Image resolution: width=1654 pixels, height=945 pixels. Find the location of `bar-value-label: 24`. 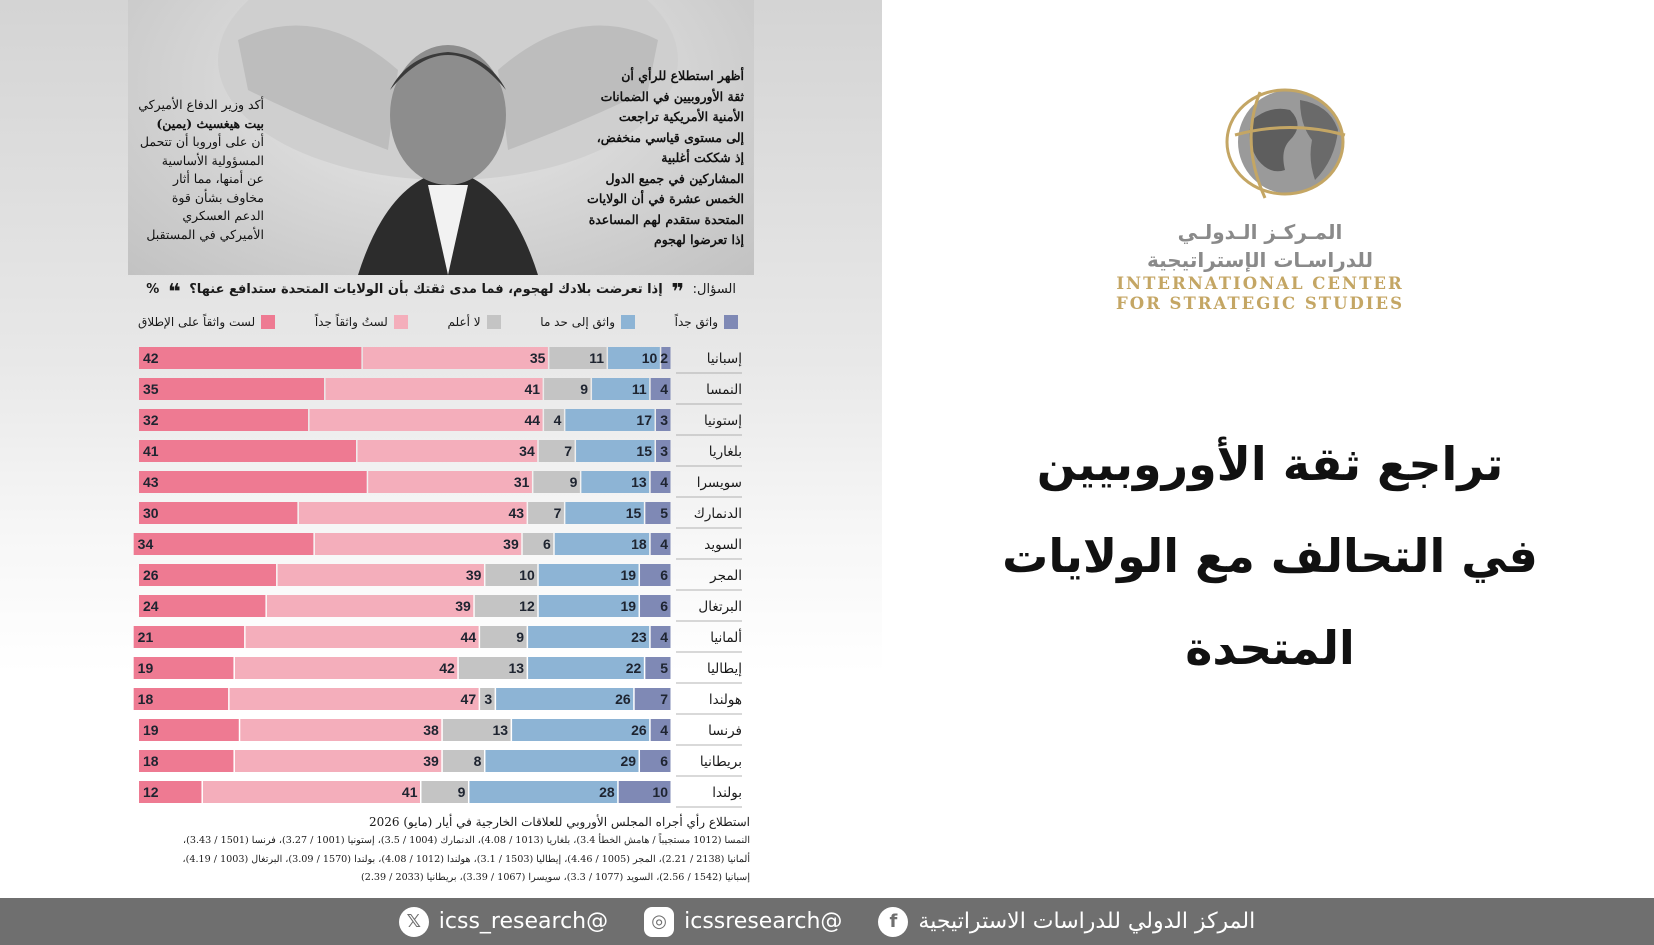

bar-value-label: 24 is located at coordinates (151, 606).